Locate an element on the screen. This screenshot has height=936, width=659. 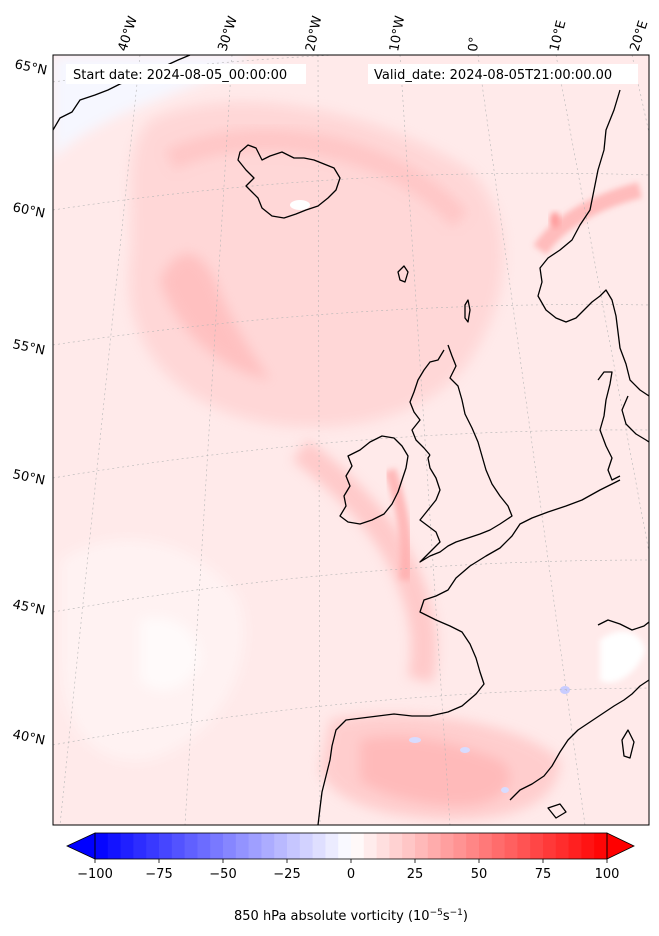
lat-label-60n: 60°N is located at coordinates (28, 210).